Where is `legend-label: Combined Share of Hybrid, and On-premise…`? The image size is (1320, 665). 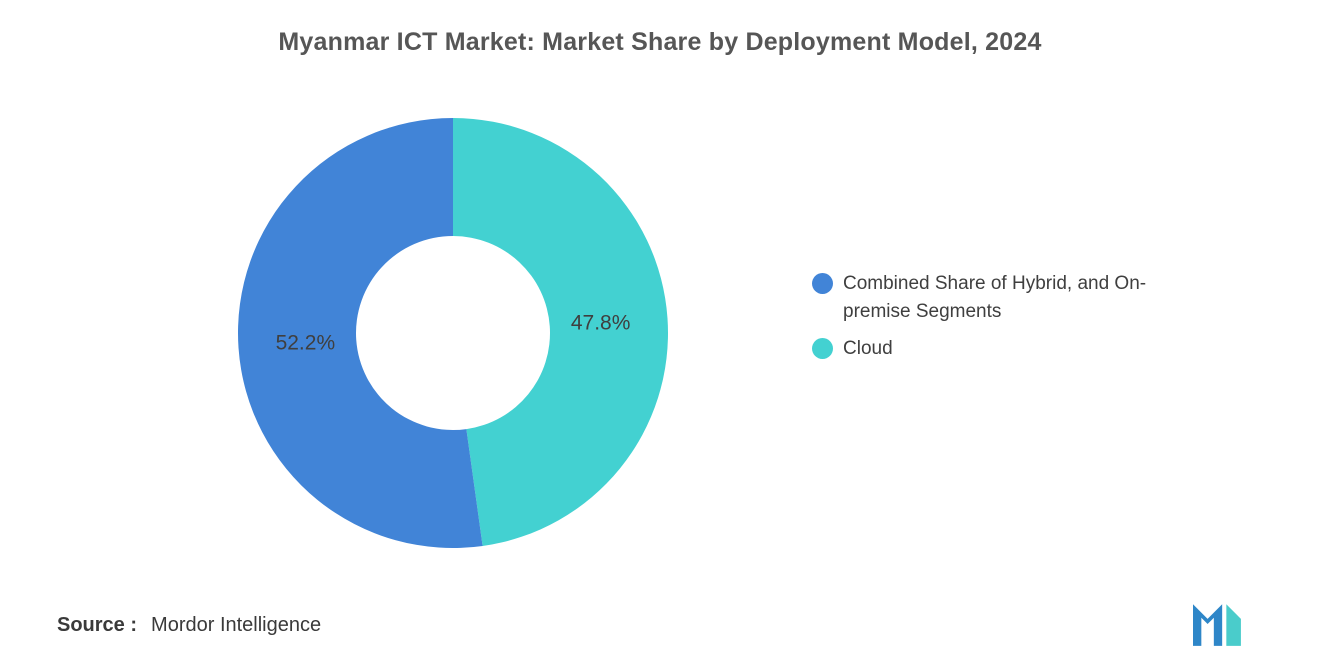 legend-label: Combined Share of Hybrid, and On-premise… is located at coordinates (995, 297).